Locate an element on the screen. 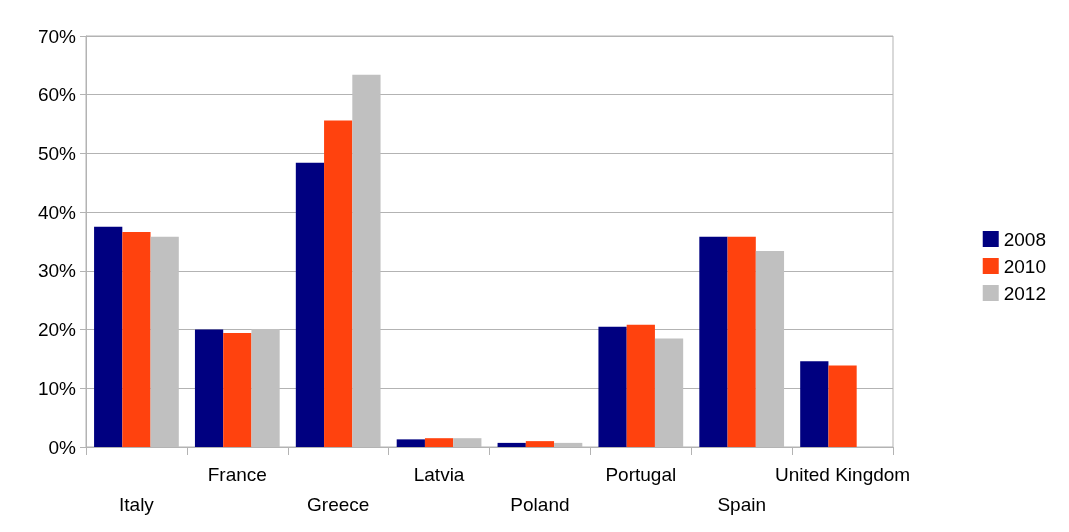  x-tick-label: Spain is located at coordinates (741, 504).